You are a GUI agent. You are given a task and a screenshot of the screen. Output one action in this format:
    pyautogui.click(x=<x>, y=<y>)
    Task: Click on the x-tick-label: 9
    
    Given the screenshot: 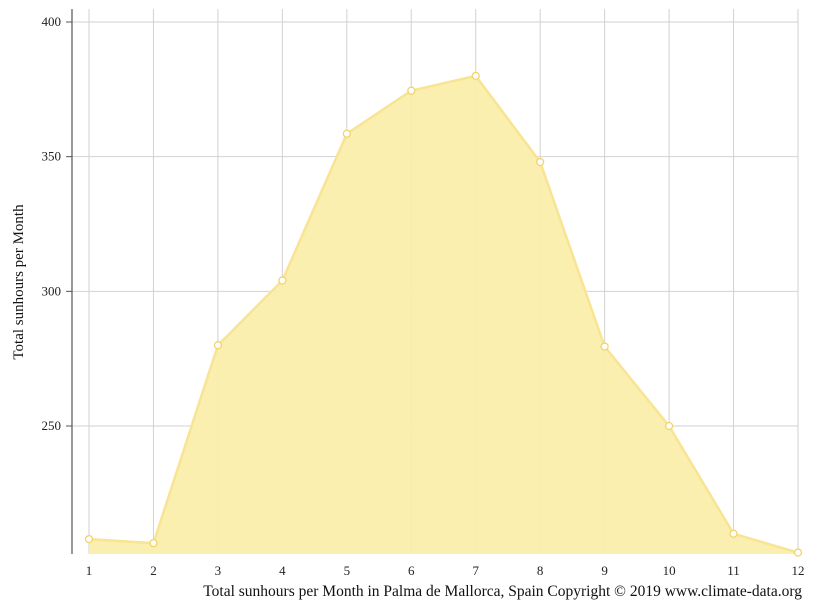 What is the action you would take?
    pyautogui.click(x=604, y=570)
    